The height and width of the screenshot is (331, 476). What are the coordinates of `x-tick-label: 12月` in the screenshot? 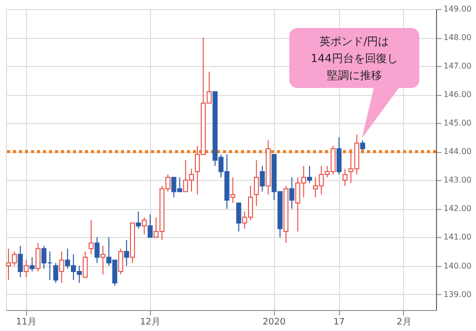 It's located at (150, 323).